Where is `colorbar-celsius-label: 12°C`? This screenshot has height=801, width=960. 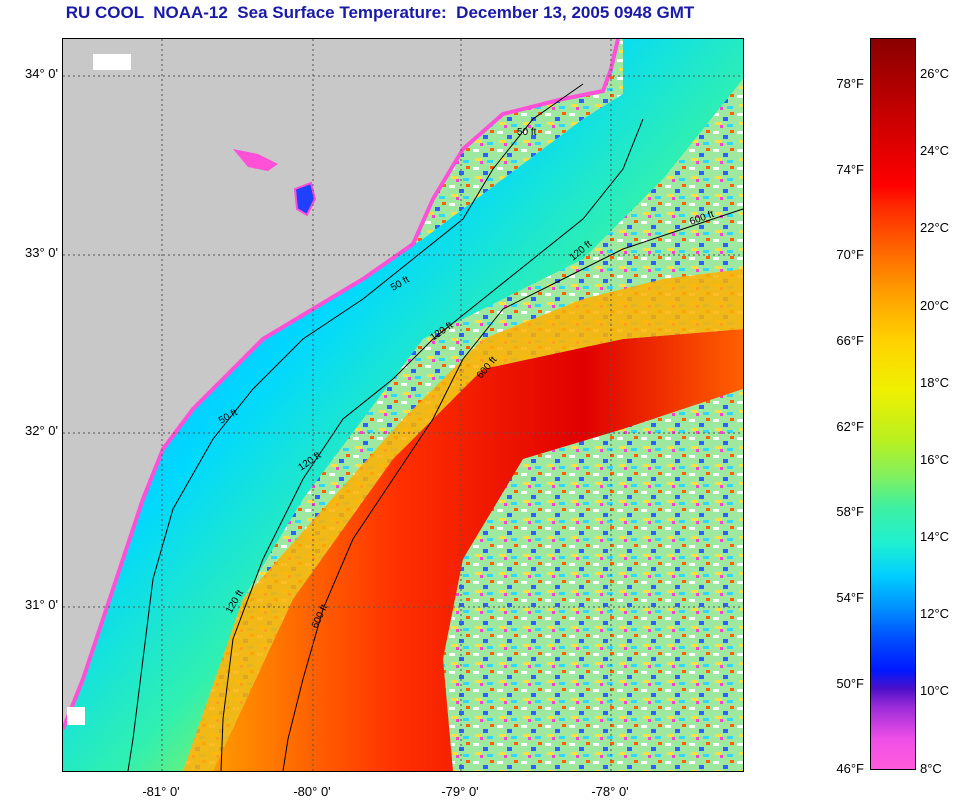 colorbar-celsius-label: 12°C is located at coordinates (935, 613).